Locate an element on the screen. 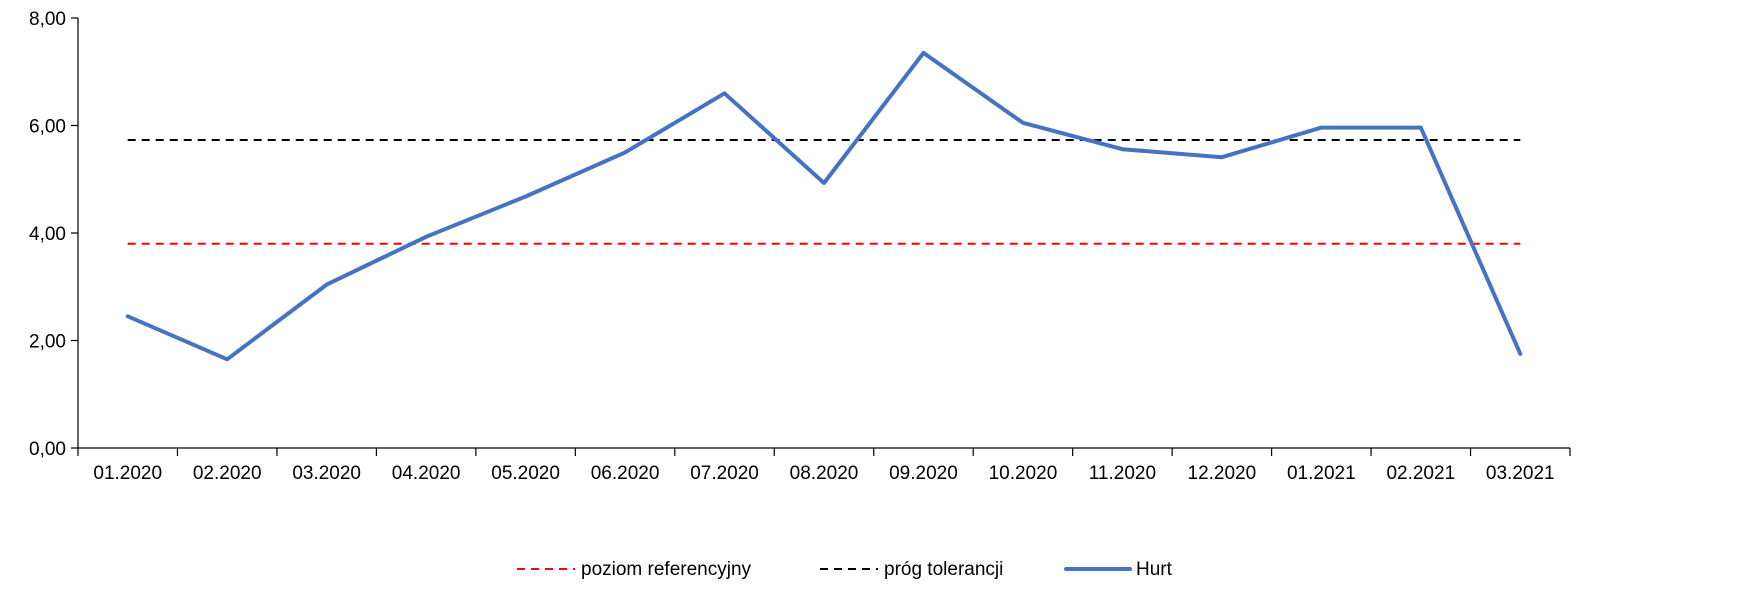 This screenshot has width=1757, height=595. legend-label-0: poziom referencyjny is located at coordinates (666, 569).